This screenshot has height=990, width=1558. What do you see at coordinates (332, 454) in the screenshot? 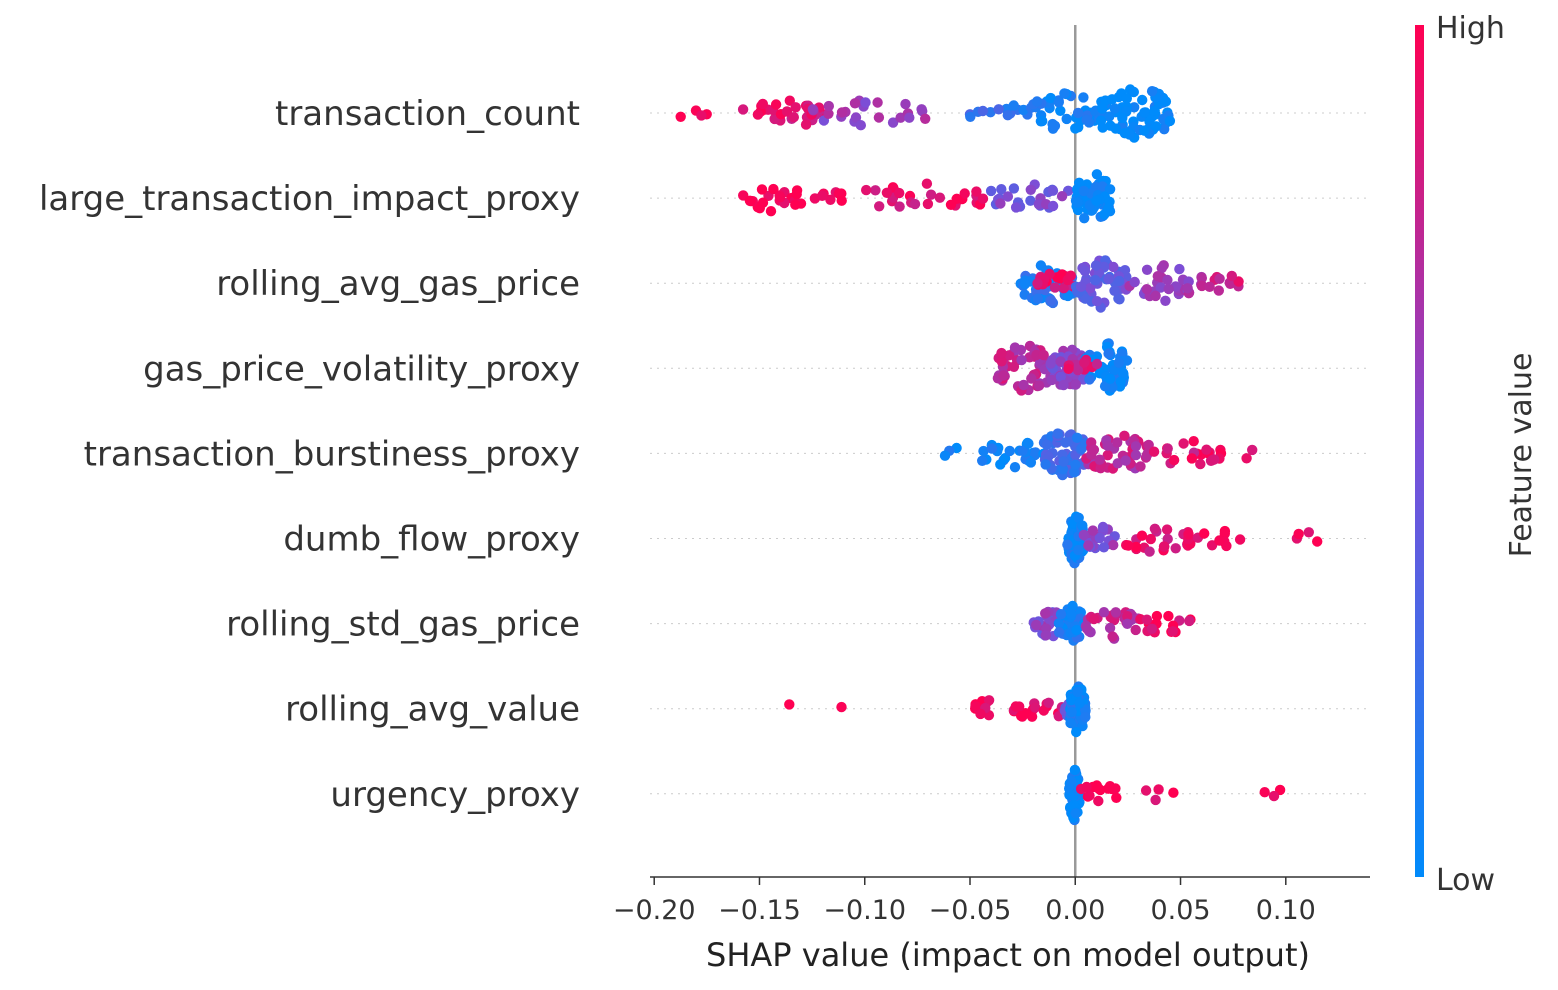
I see `feature-label: transaction_burstiness_proxy` at bounding box center [332, 454].